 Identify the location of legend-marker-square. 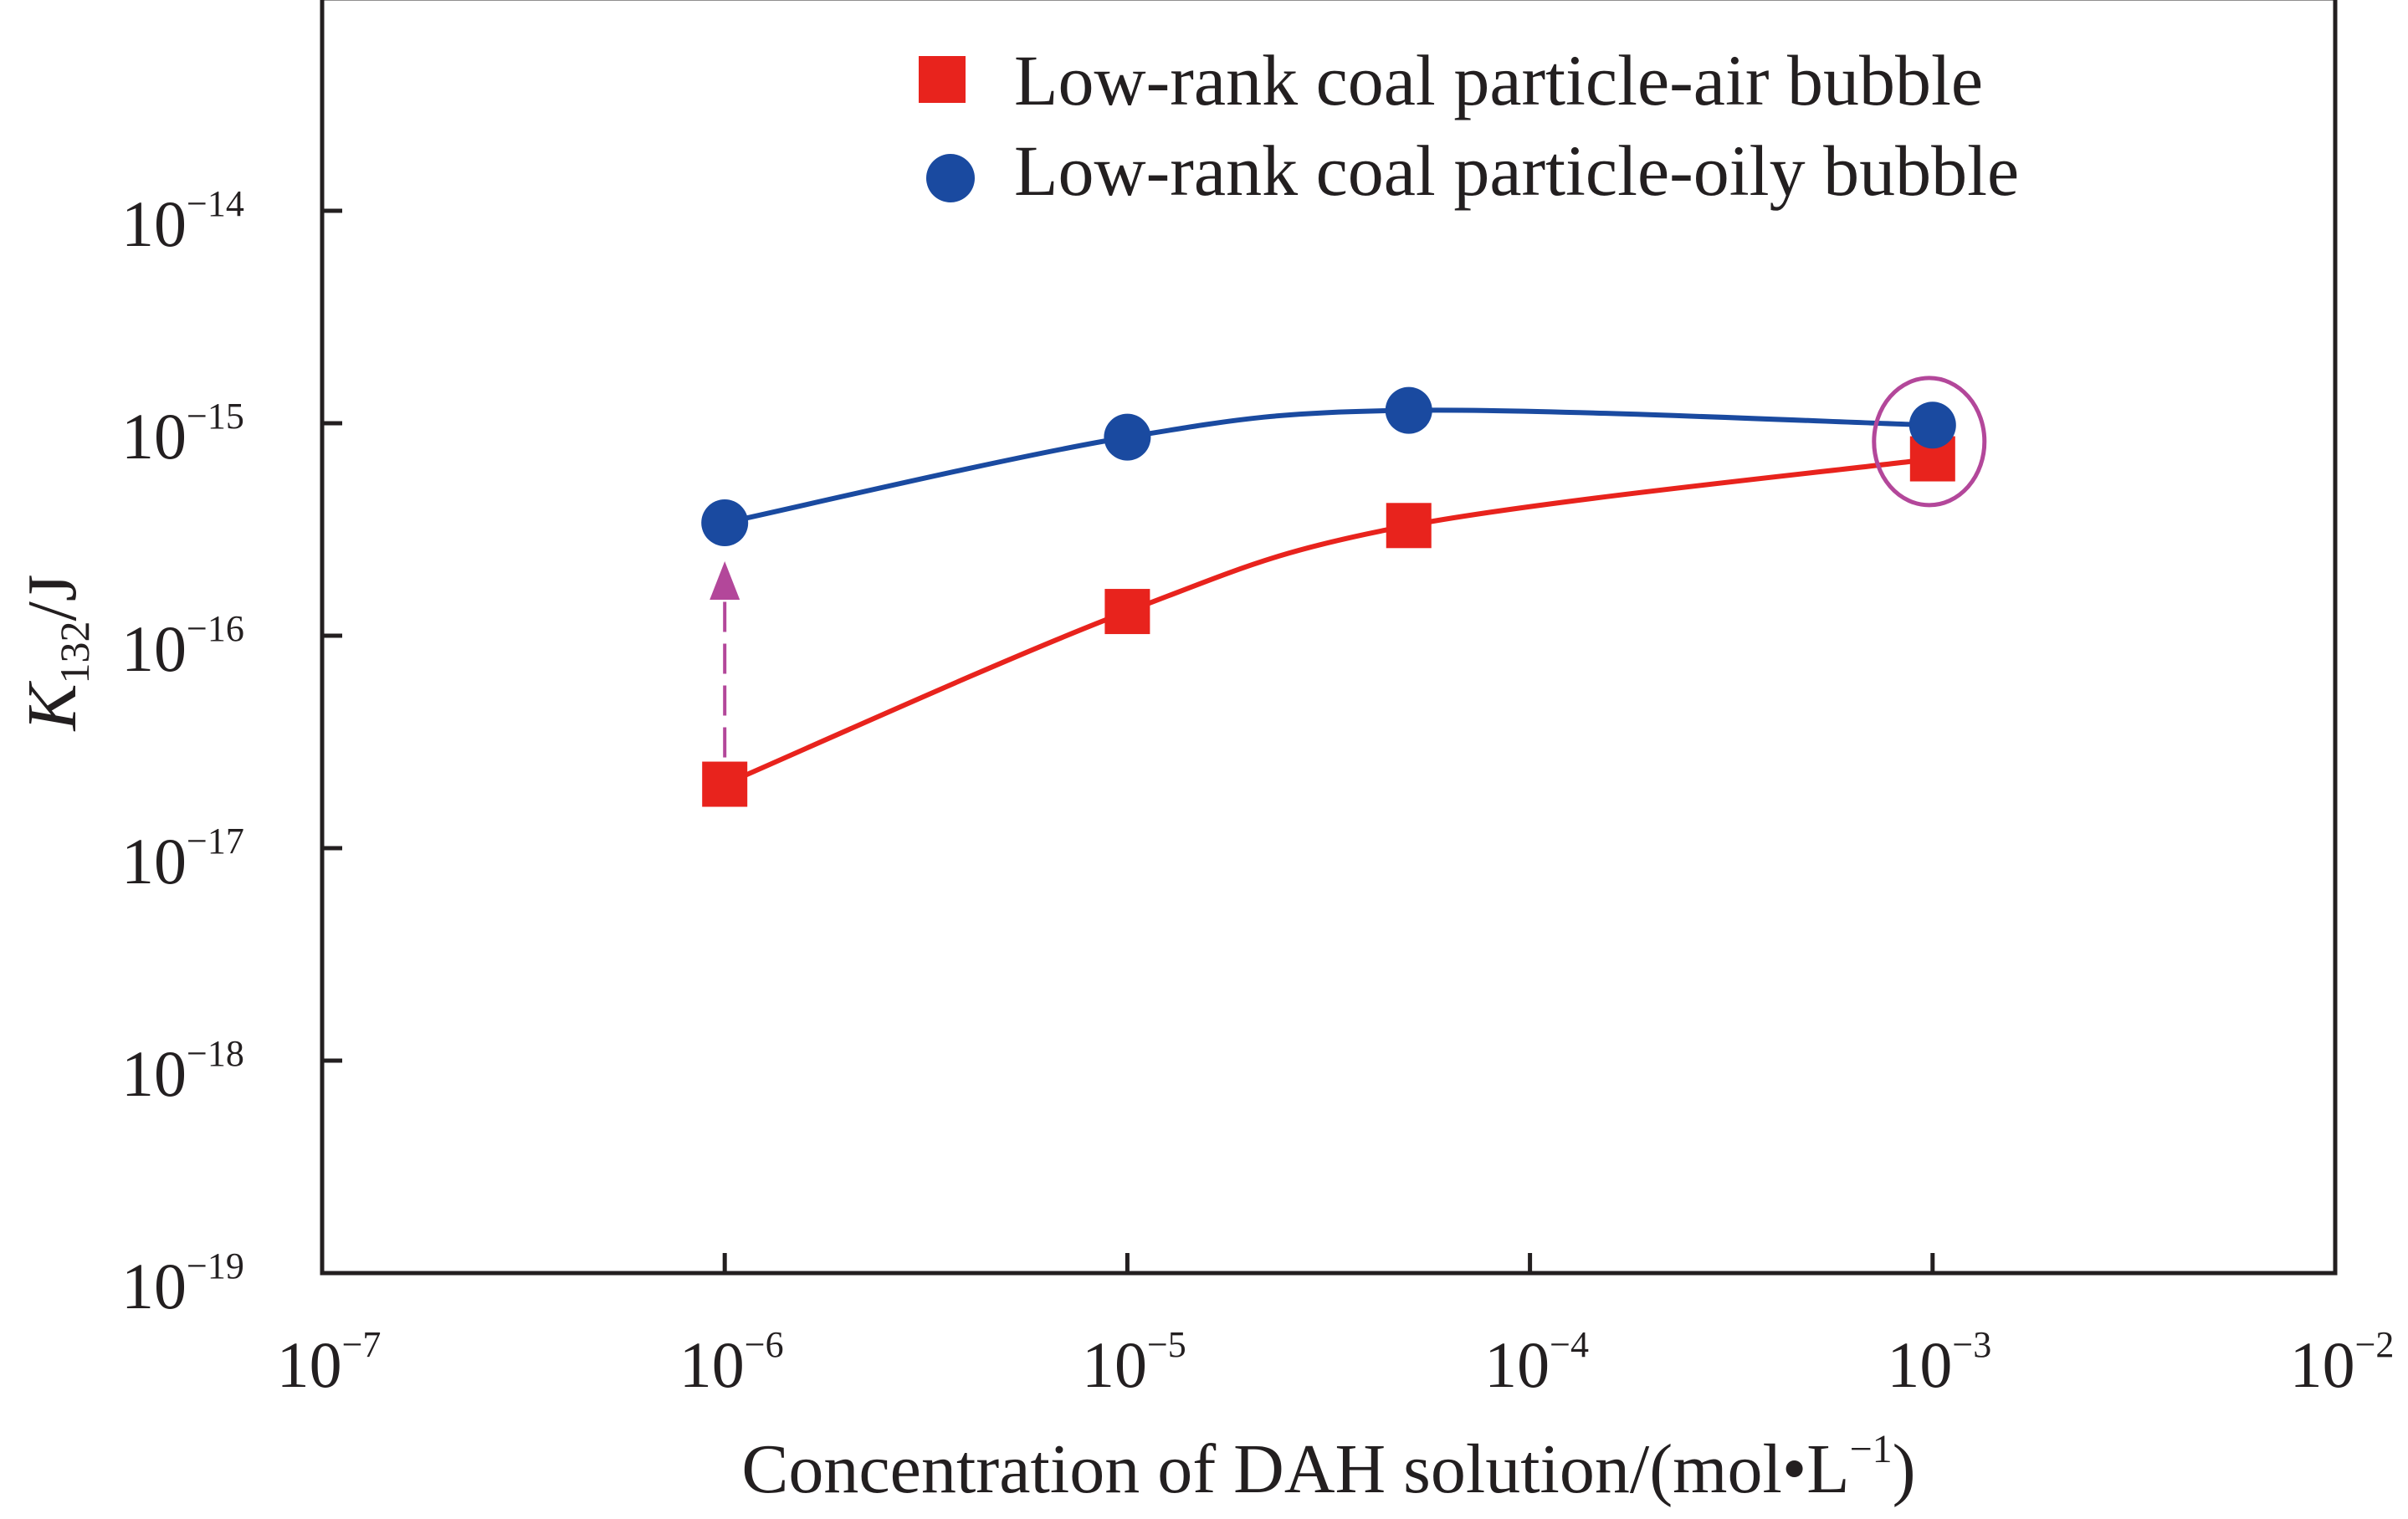
(942, 79).